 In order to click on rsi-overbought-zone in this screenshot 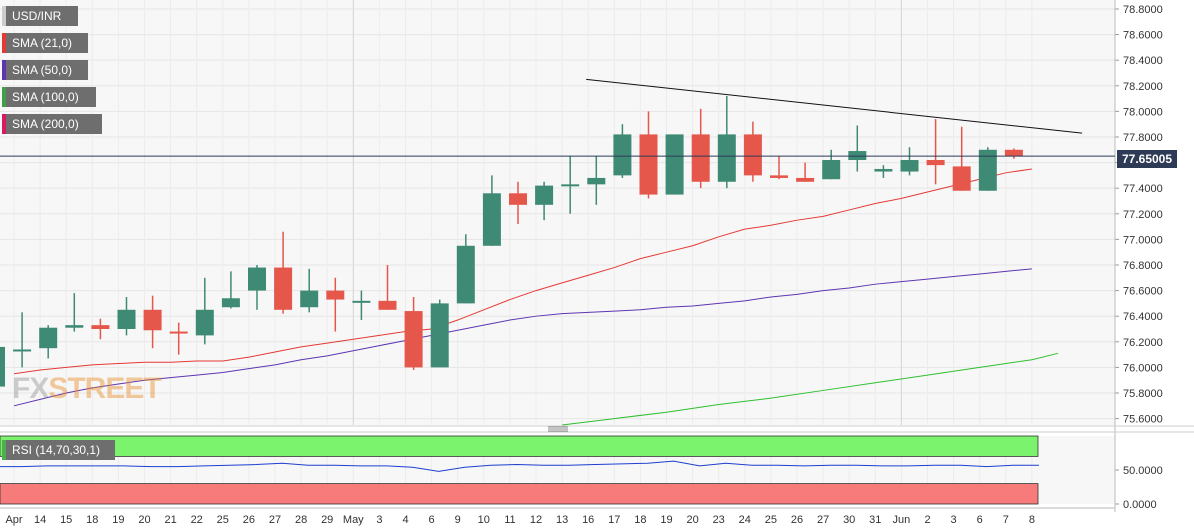, I will do `click(519, 446)`.